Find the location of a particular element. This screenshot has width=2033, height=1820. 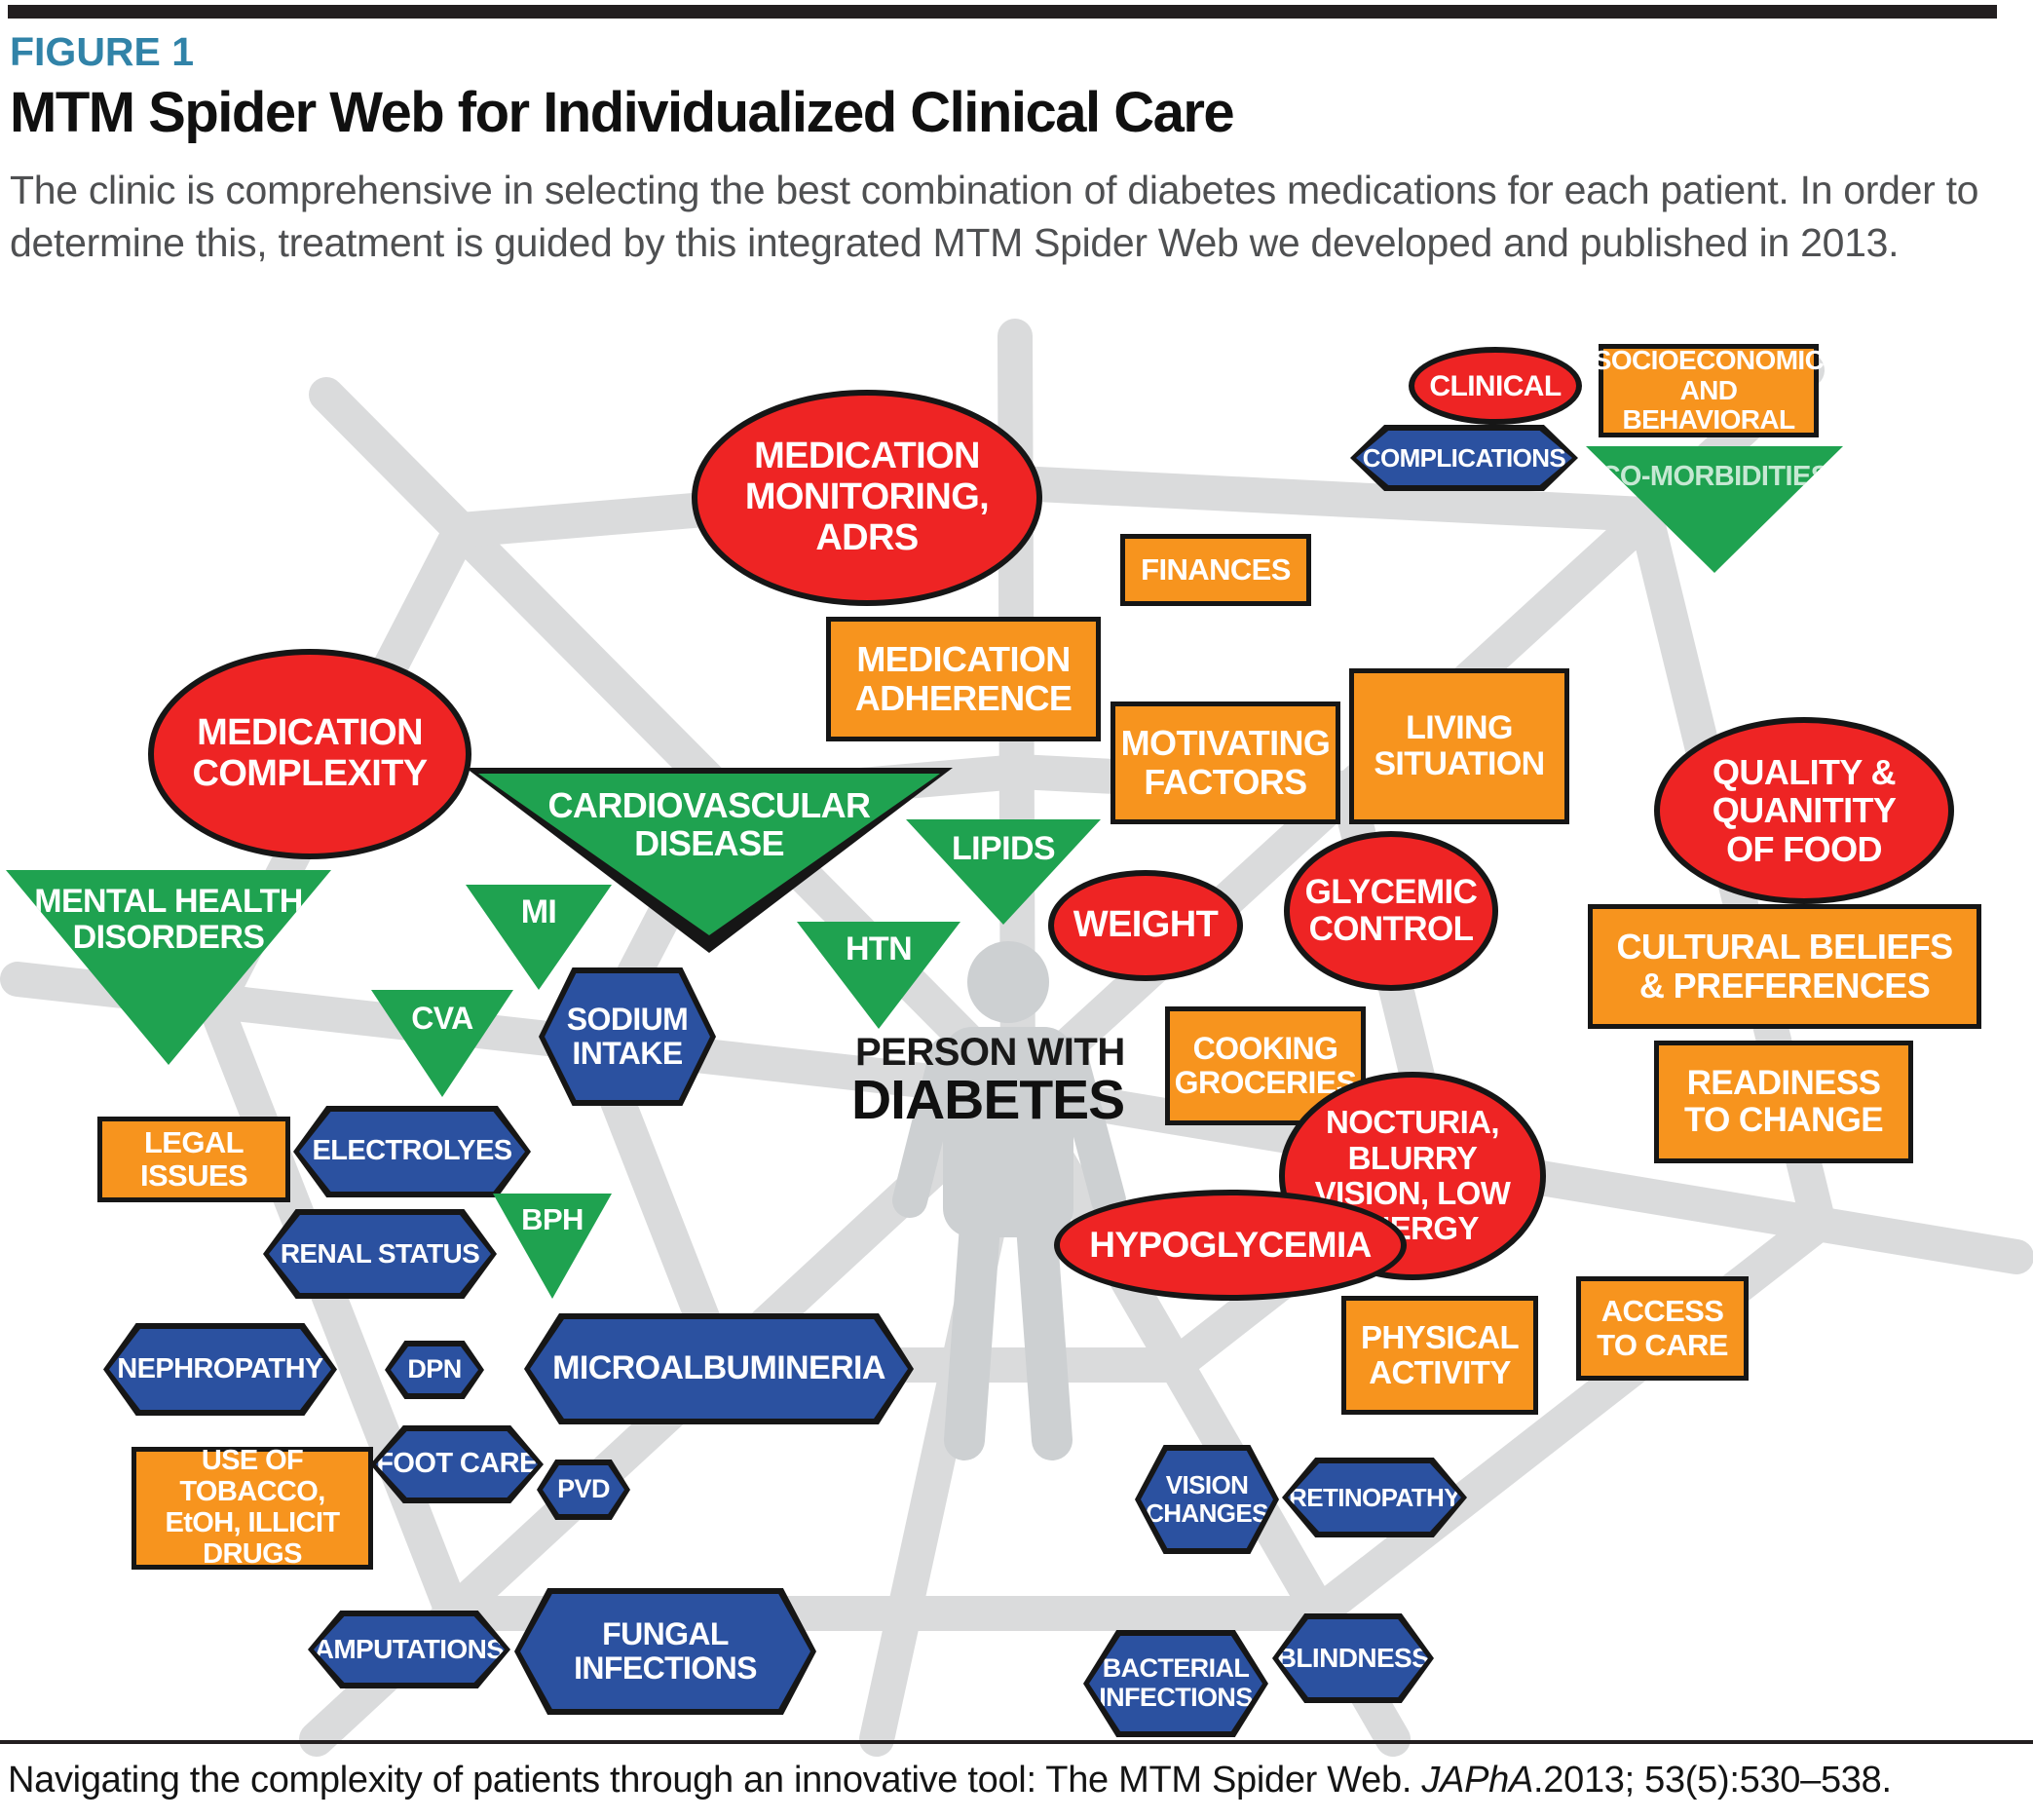

blindness-shape: BLINDNESS is located at coordinates (1353, 1658).